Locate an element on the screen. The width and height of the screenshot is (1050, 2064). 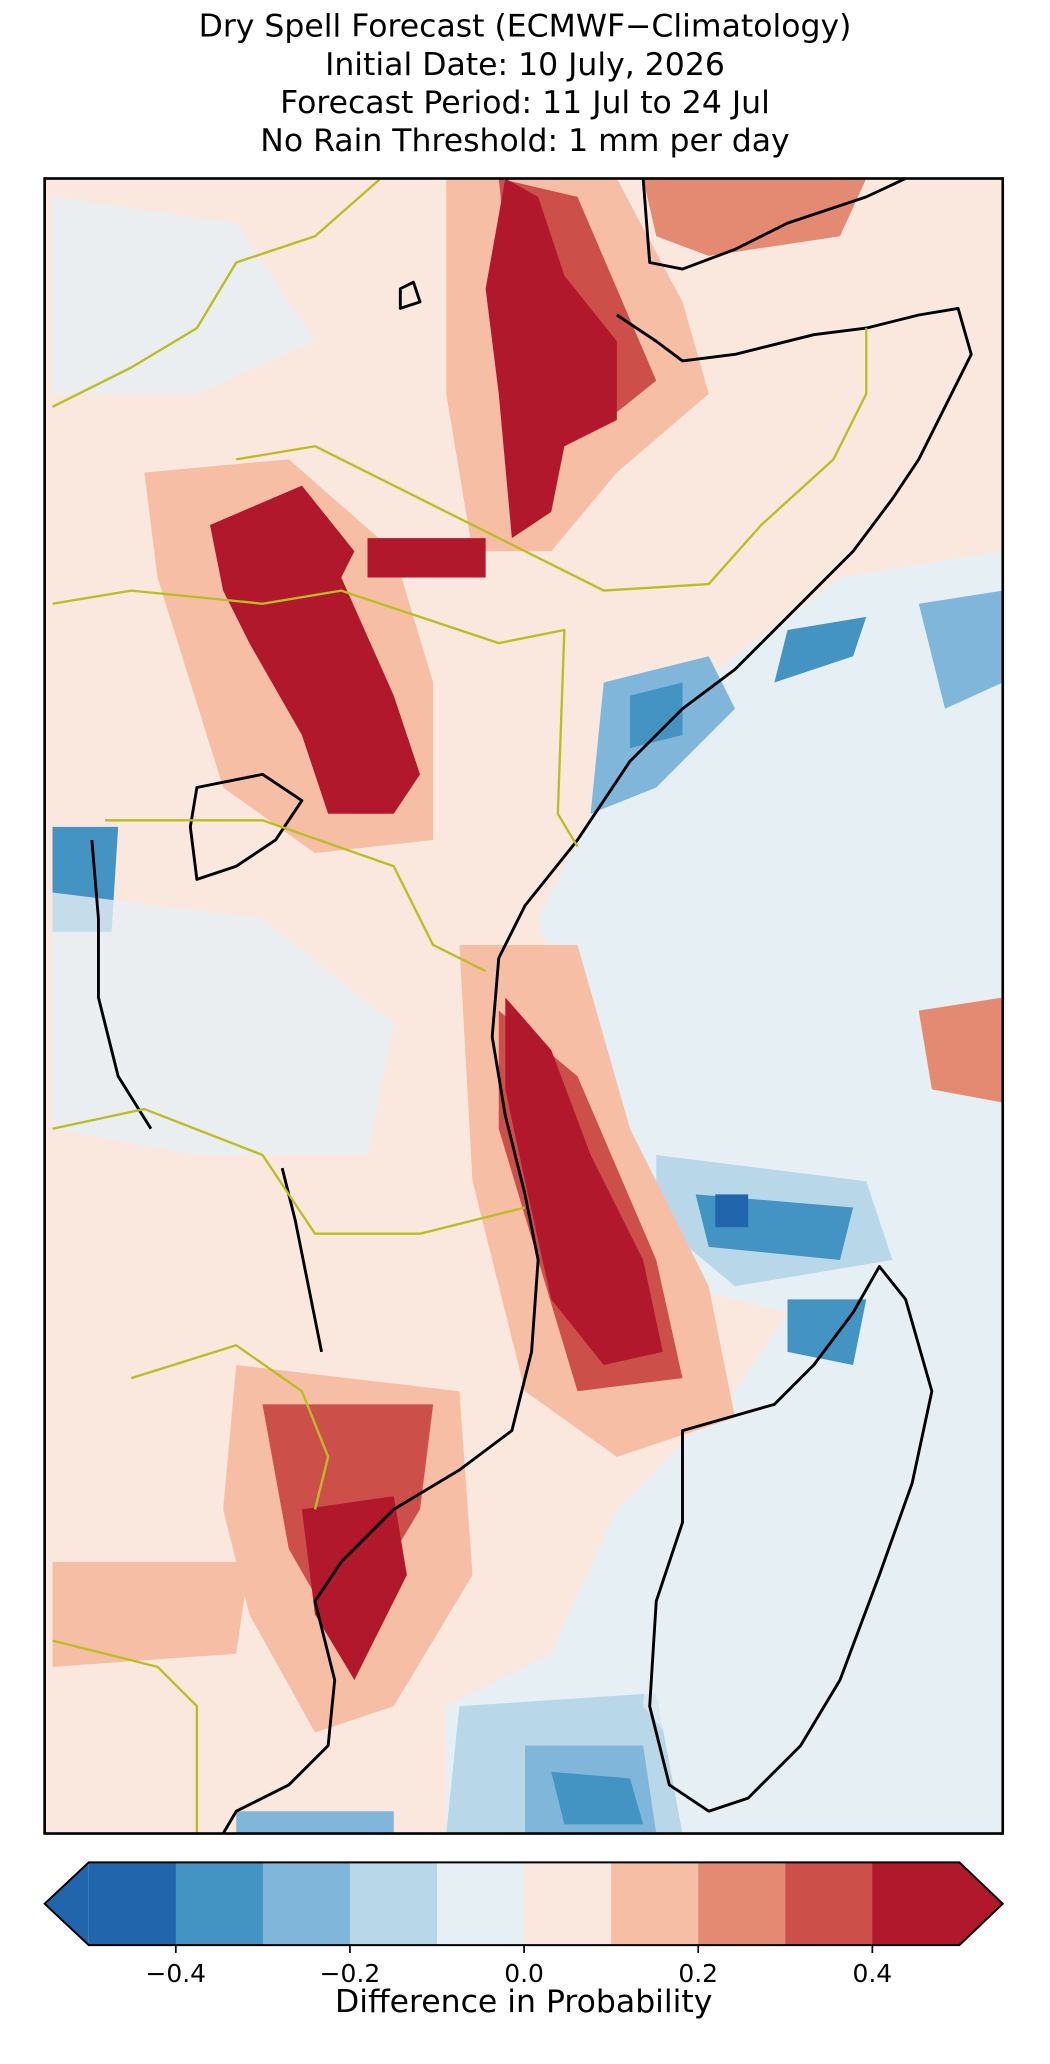
colorbar-extend-min is located at coordinates (66, 1904).